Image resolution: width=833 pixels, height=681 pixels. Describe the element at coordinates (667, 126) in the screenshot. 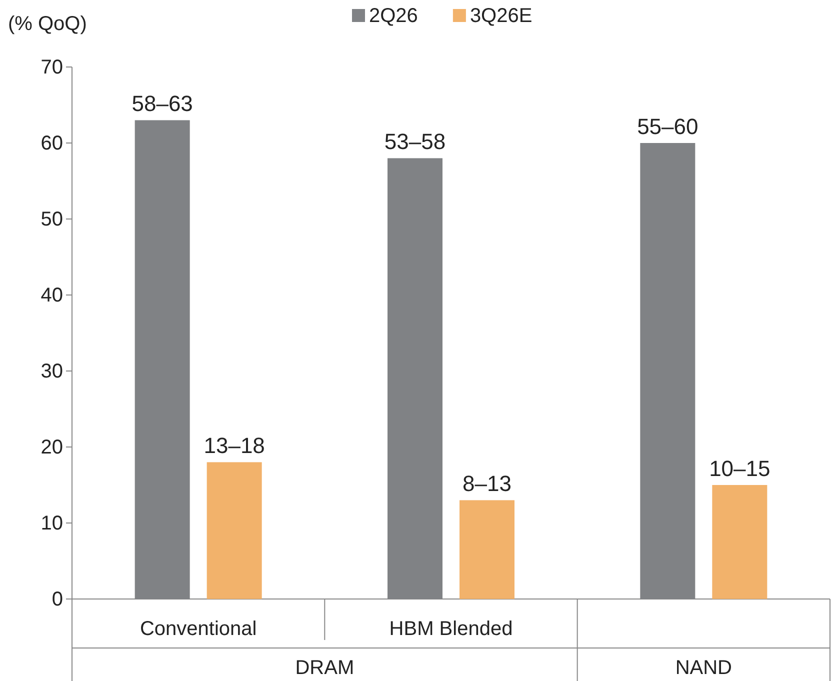

I see `data-label: 55–60` at that location.